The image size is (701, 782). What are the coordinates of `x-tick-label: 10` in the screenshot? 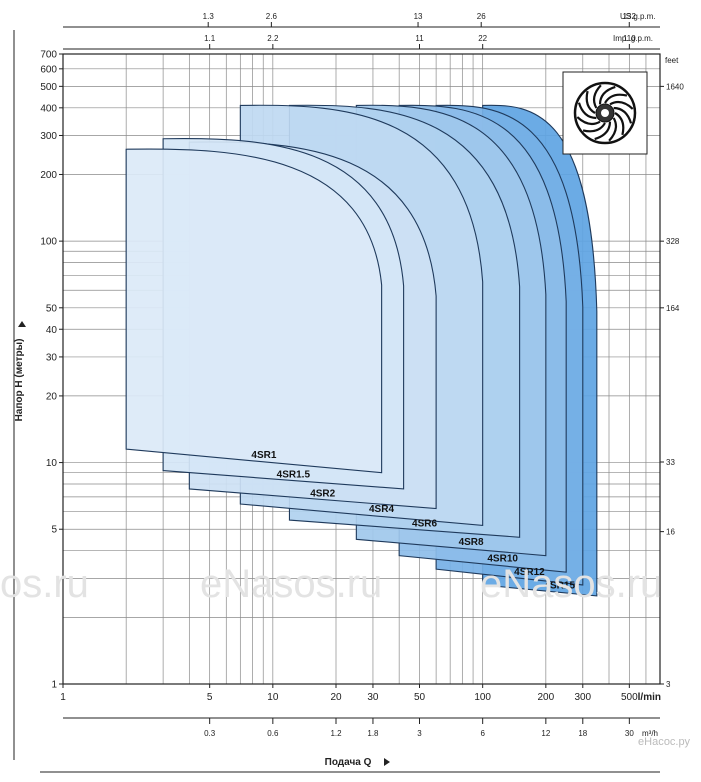 It's located at (273, 697).